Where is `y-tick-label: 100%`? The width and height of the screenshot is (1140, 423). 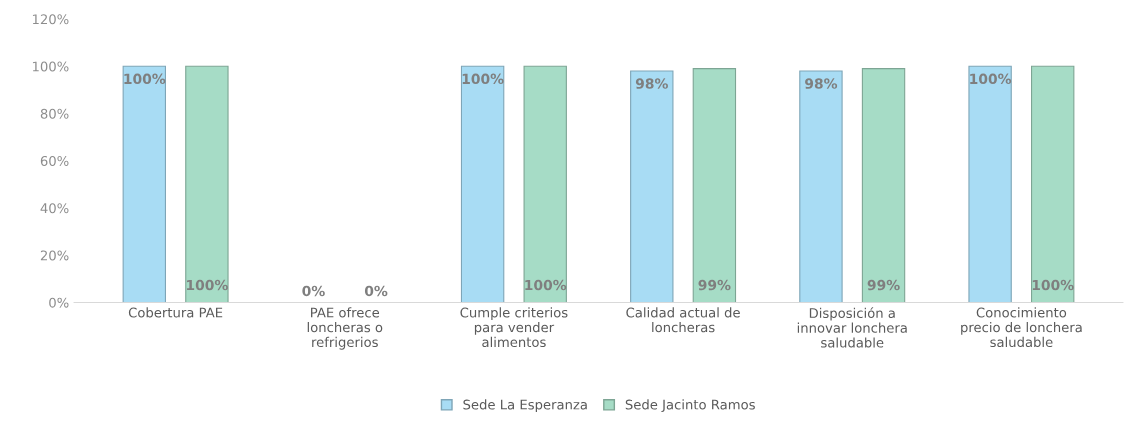
y-tick-label: 100% is located at coordinates (50, 66).